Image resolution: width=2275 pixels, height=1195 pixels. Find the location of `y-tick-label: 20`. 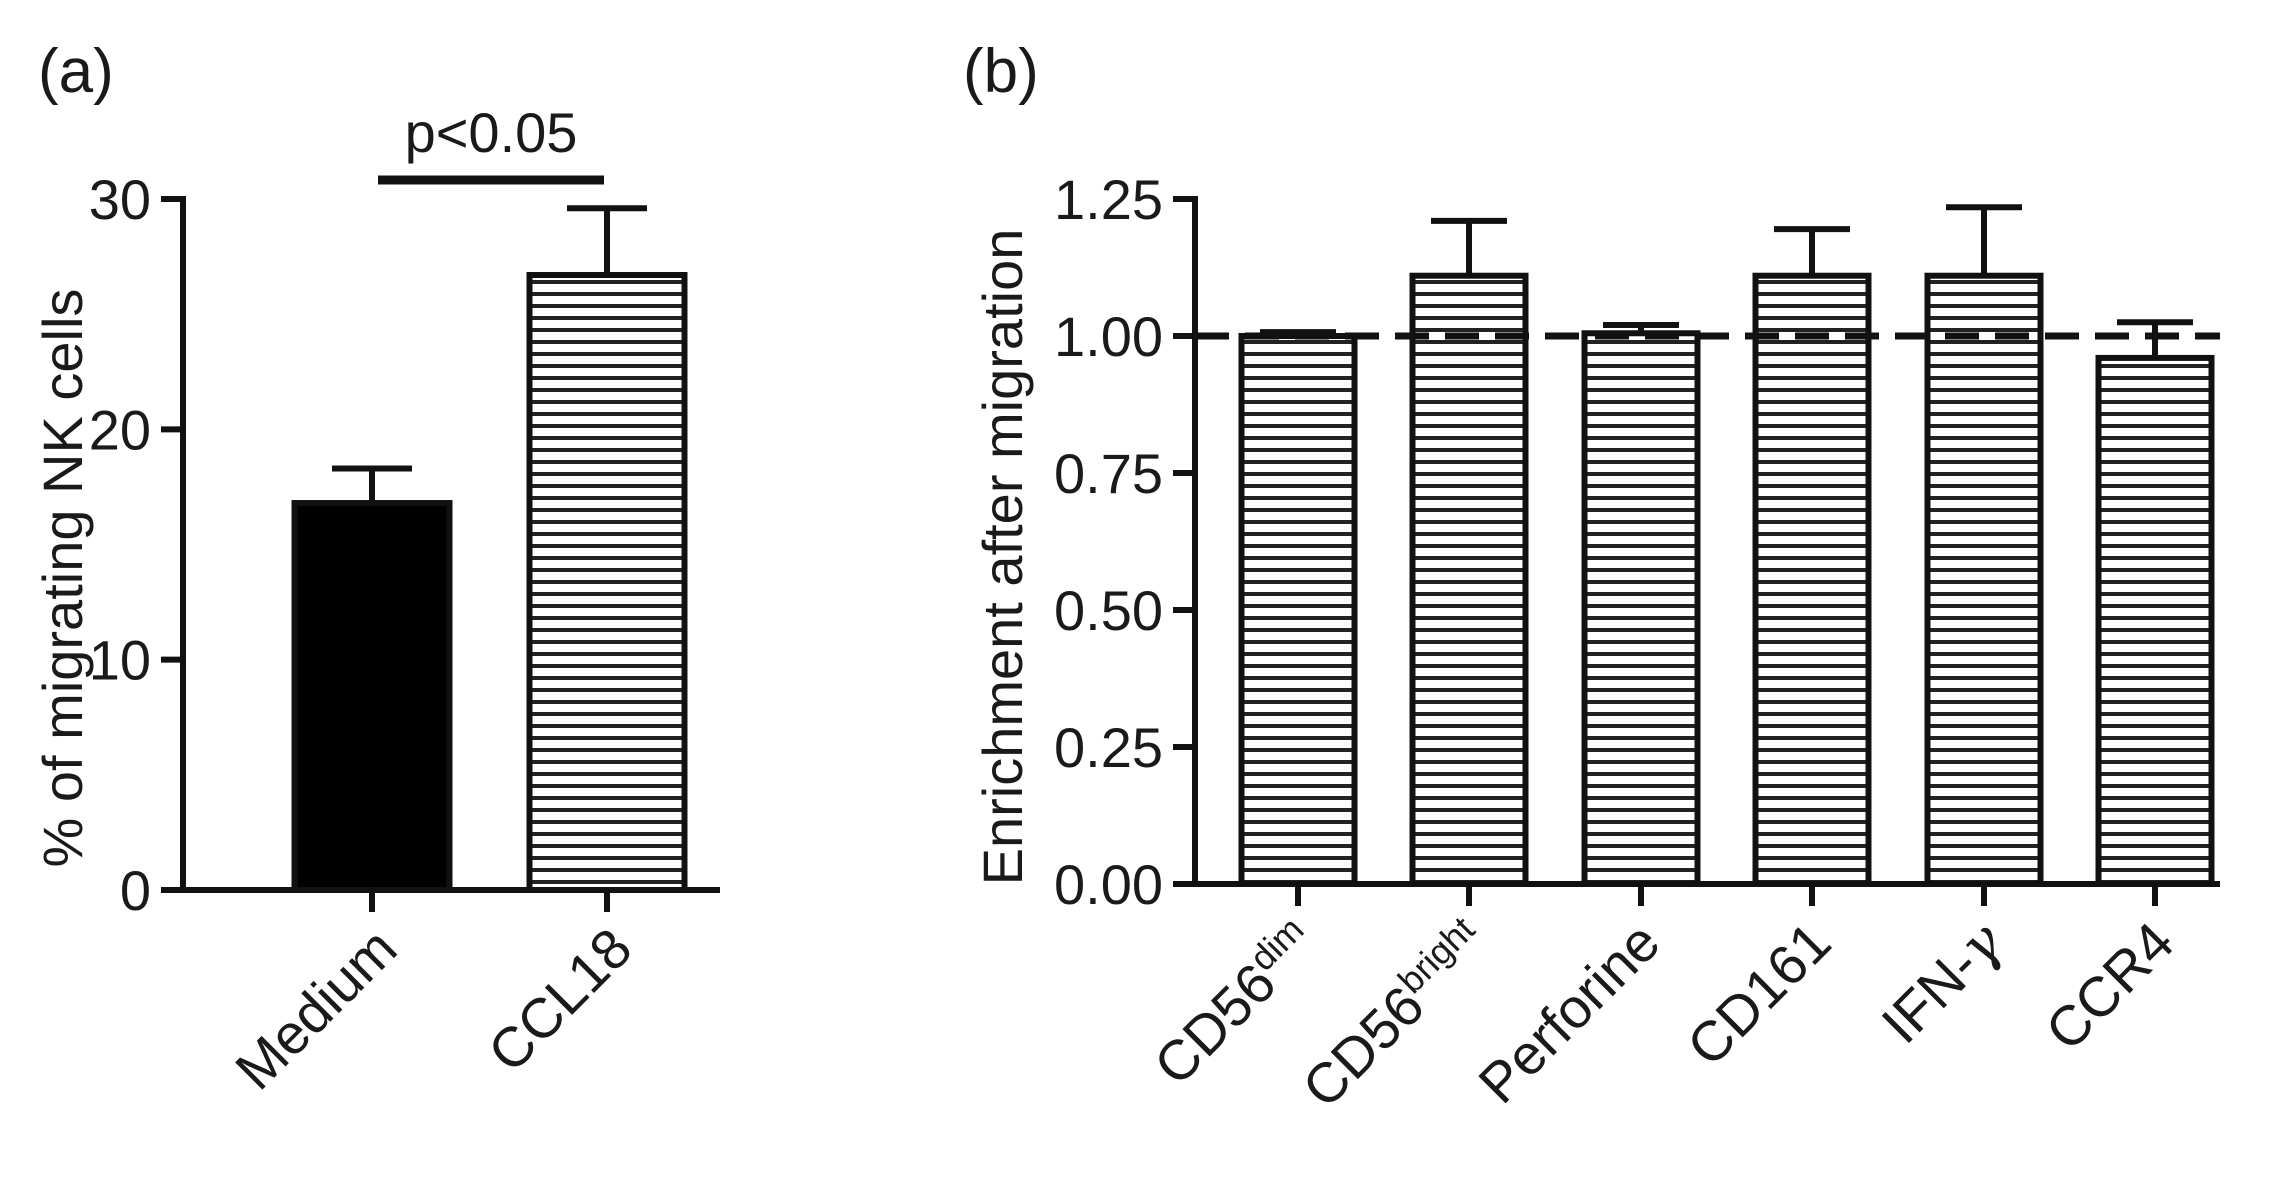

y-tick-label: 20 is located at coordinates (120, 429).